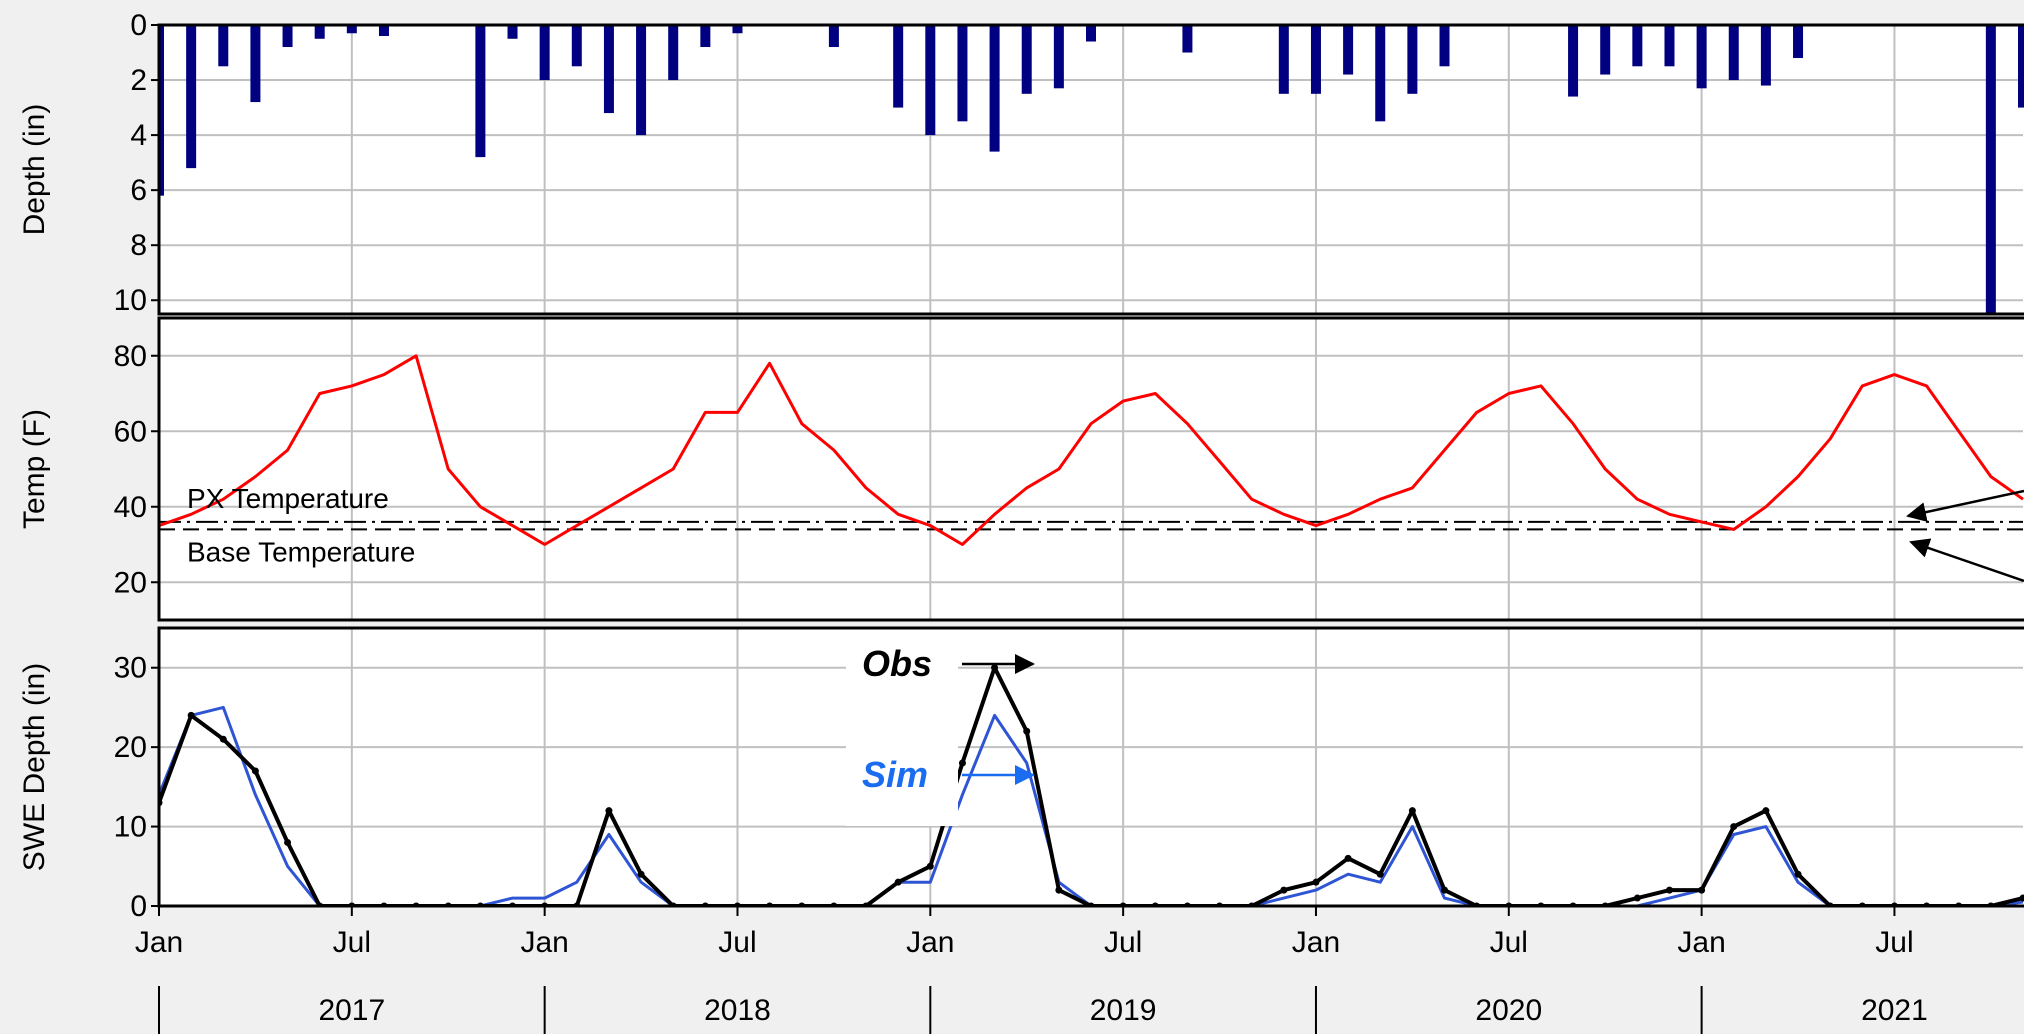 Image resolution: width=2024 pixels, height=1034 pixels. Describe the element at coordinates (138, 245) in the screenshot. I see `y-tick-label: 8` at that location.